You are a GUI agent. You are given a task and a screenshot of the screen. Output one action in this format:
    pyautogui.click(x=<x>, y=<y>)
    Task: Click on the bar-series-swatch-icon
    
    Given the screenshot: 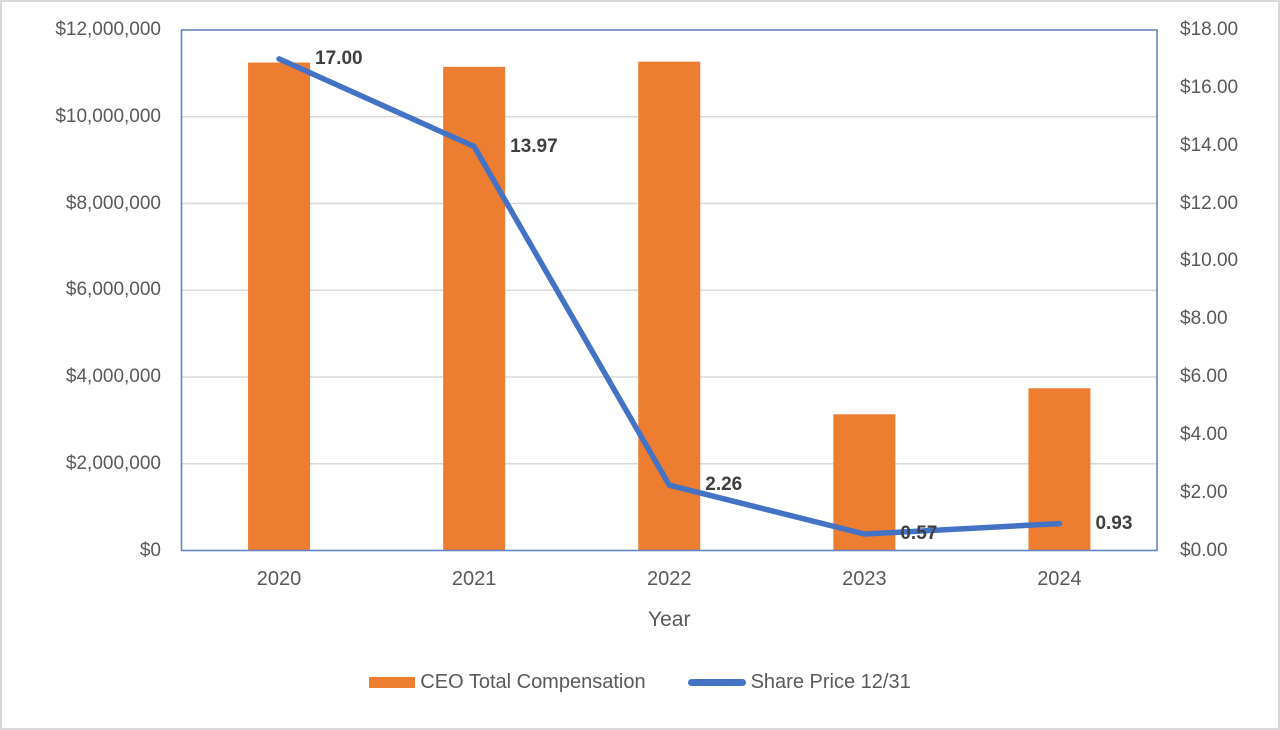 What is the action you would take?
    pyautogui.click(x=392, y=682)
    